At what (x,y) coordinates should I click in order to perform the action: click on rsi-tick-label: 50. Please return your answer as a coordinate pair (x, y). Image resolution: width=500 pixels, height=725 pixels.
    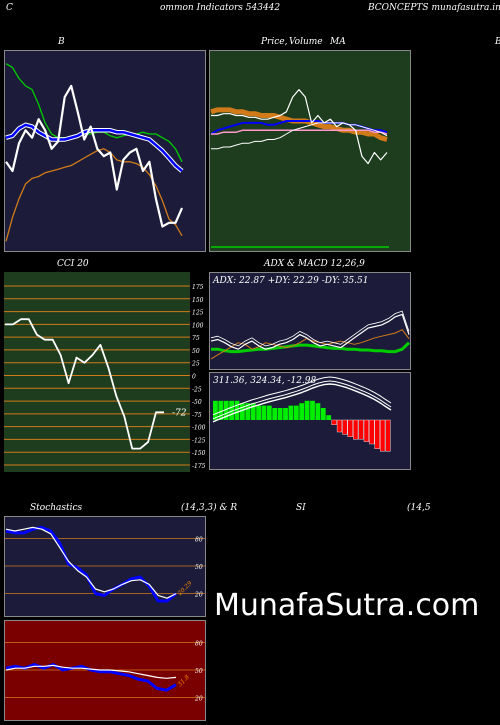
    Looking at the image, I should click on (199, 671).